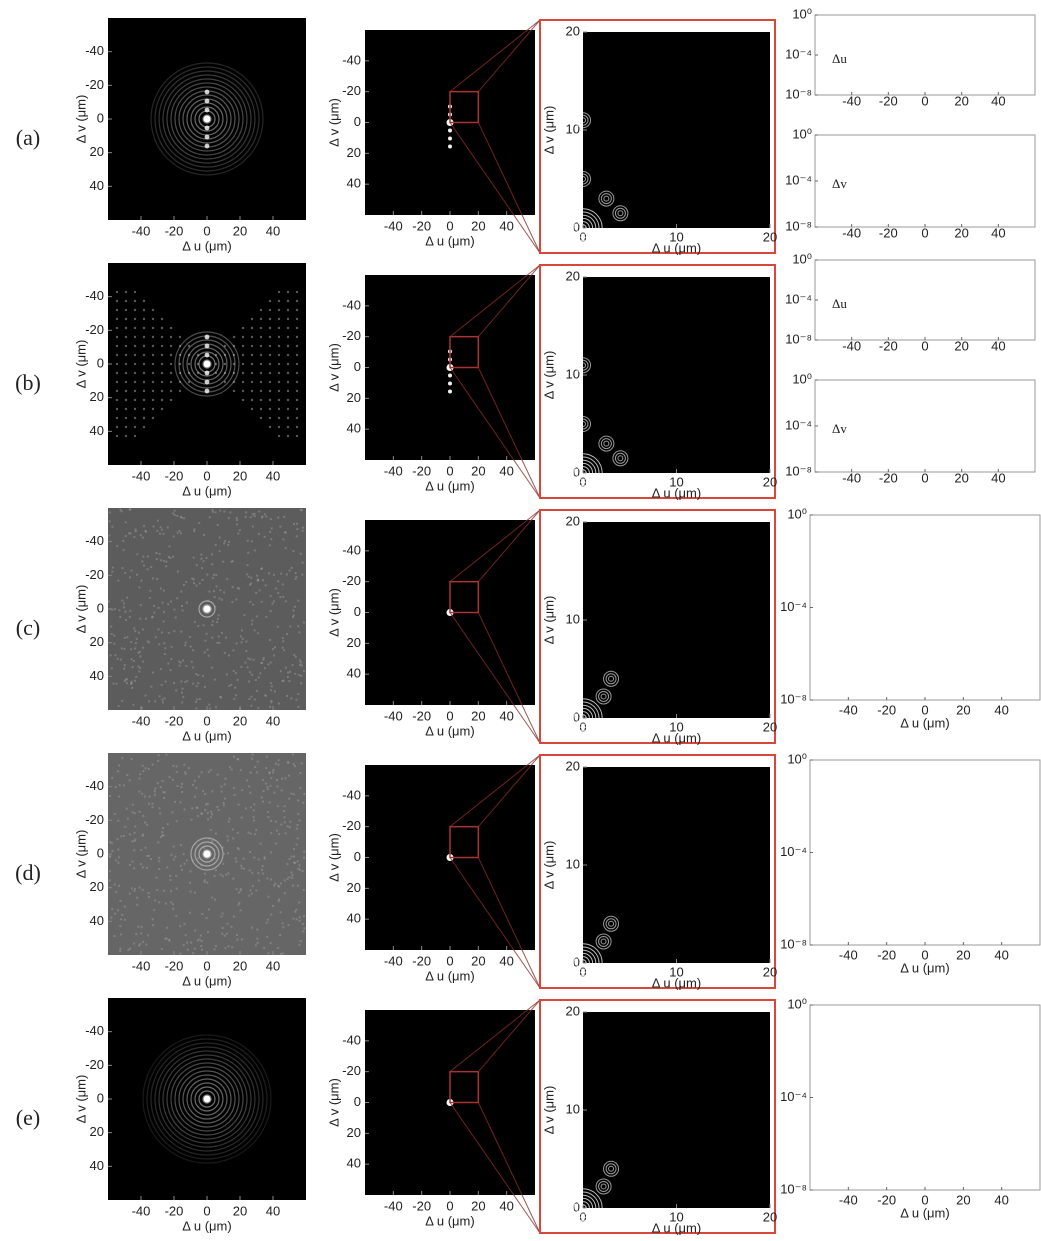 The image size is (1041, 1241). Describe the element at coordinates (94, 84) in the screenshot. I see `y-tick-label: -20` at that location.